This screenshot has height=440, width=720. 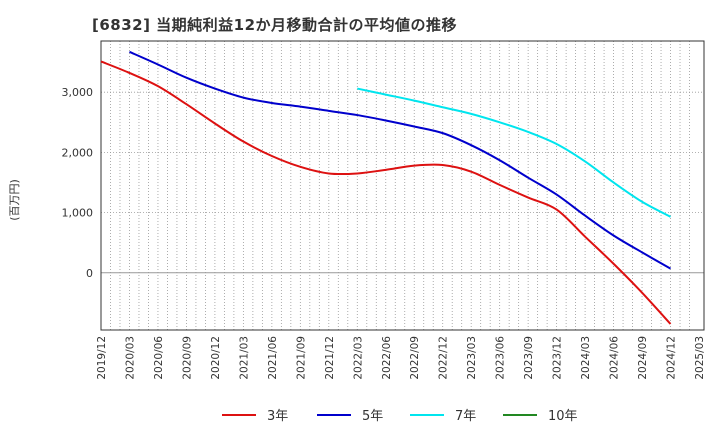 What do you see at coordinates (277, 416) in the screenshot?
I see `legend-label-1: 3年` at bounding box center [277, 416].